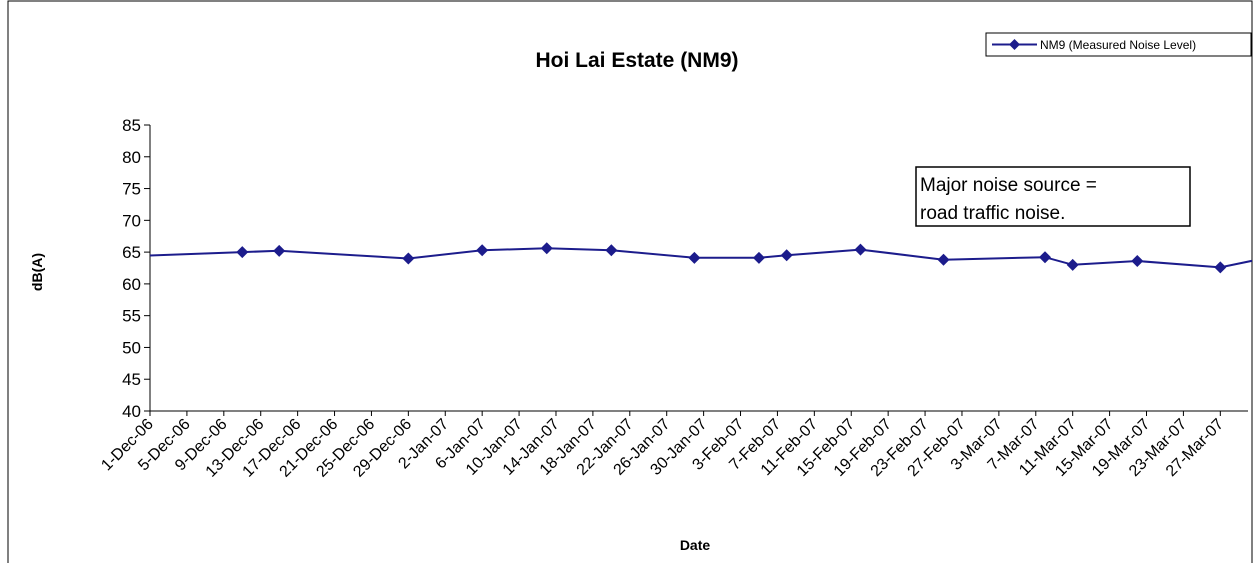 This screenshot has width=1253, height=568. I want to click on annotation-border, so click(1053, 196).